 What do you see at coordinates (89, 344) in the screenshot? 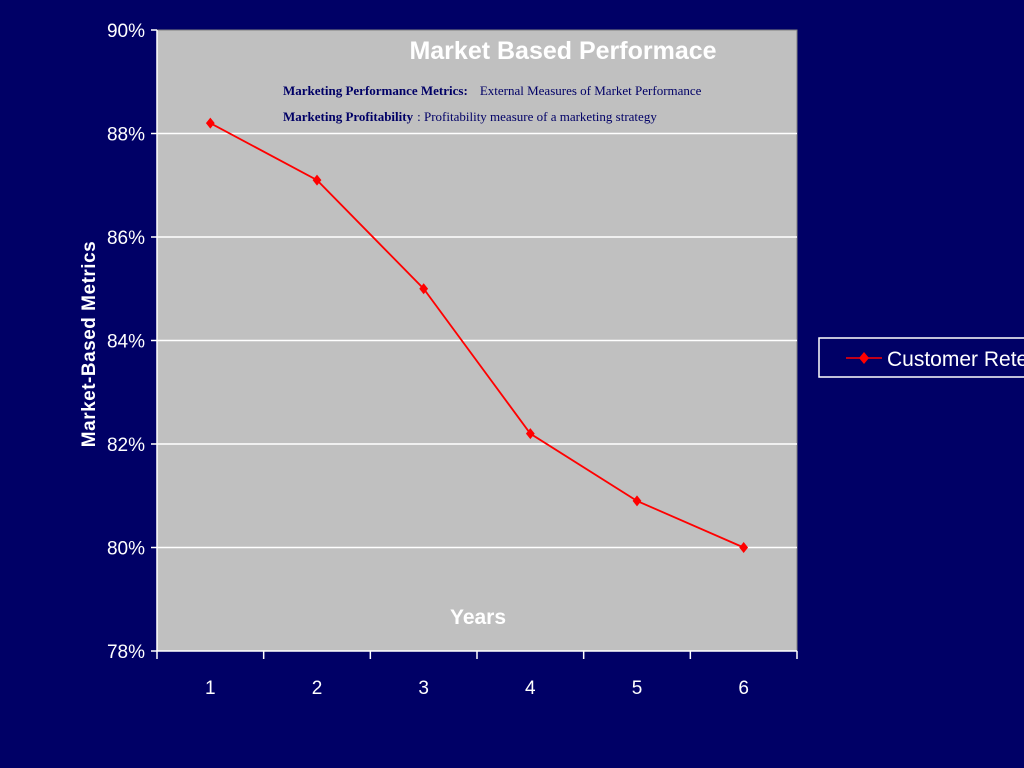
I see `y-axis-label: Market-Based Metrics` at bounding box center [89, 344].